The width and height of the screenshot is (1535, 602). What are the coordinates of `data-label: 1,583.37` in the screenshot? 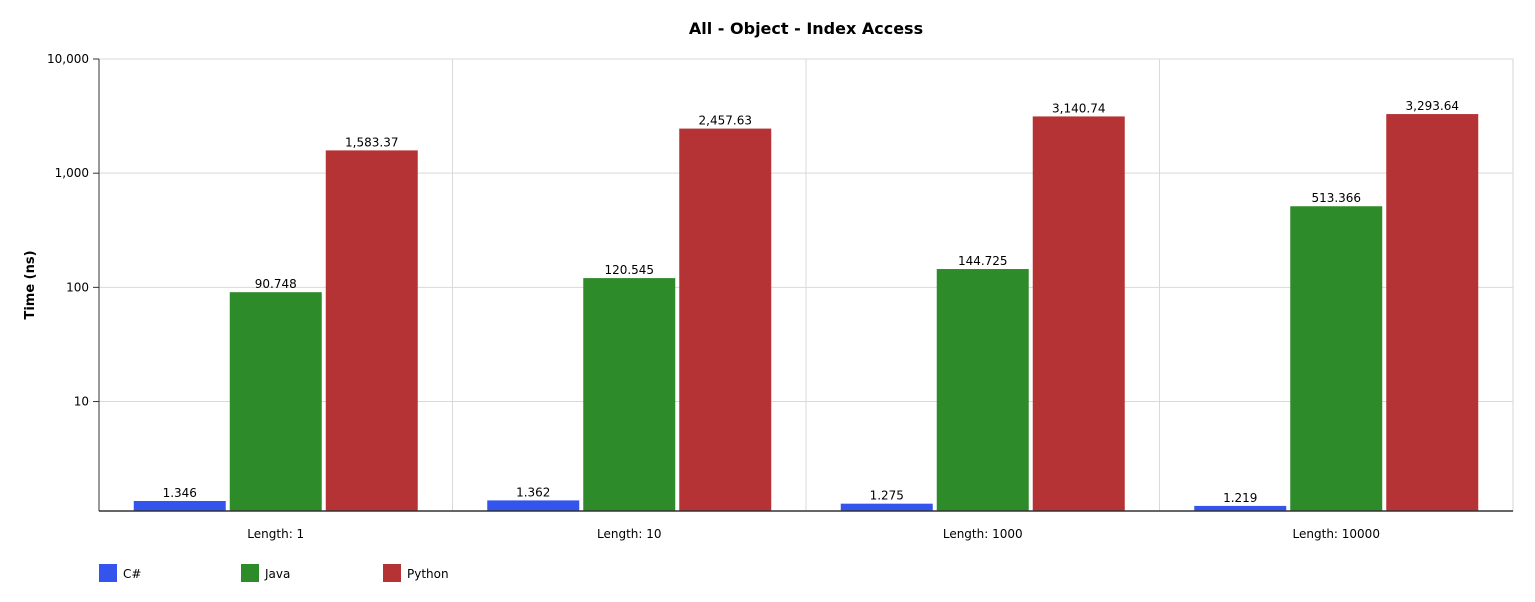 It's located at (371, 142).